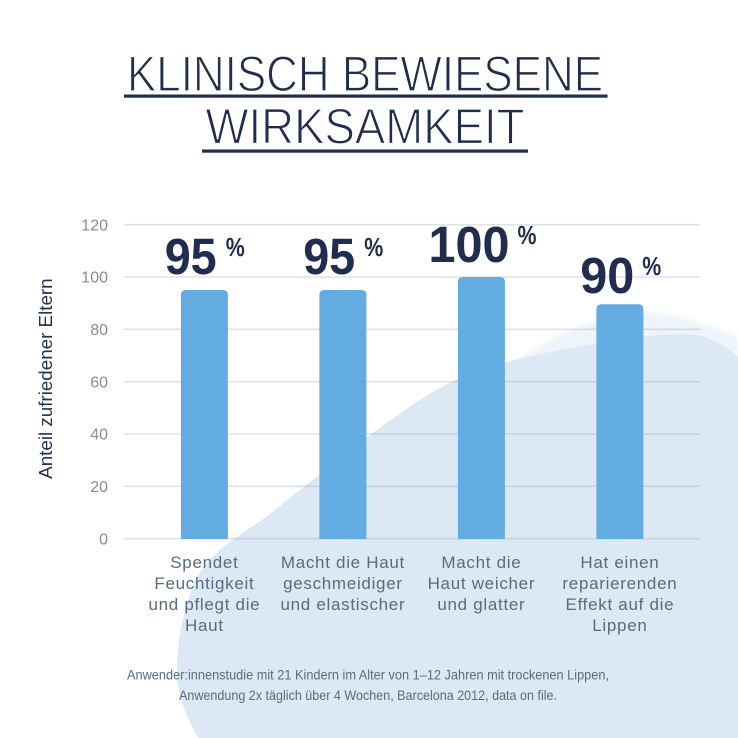  What do you see at coordinates (483, 244) in the screenshot?
I see `svg-text: 100%` at bounding box center [483, 244].